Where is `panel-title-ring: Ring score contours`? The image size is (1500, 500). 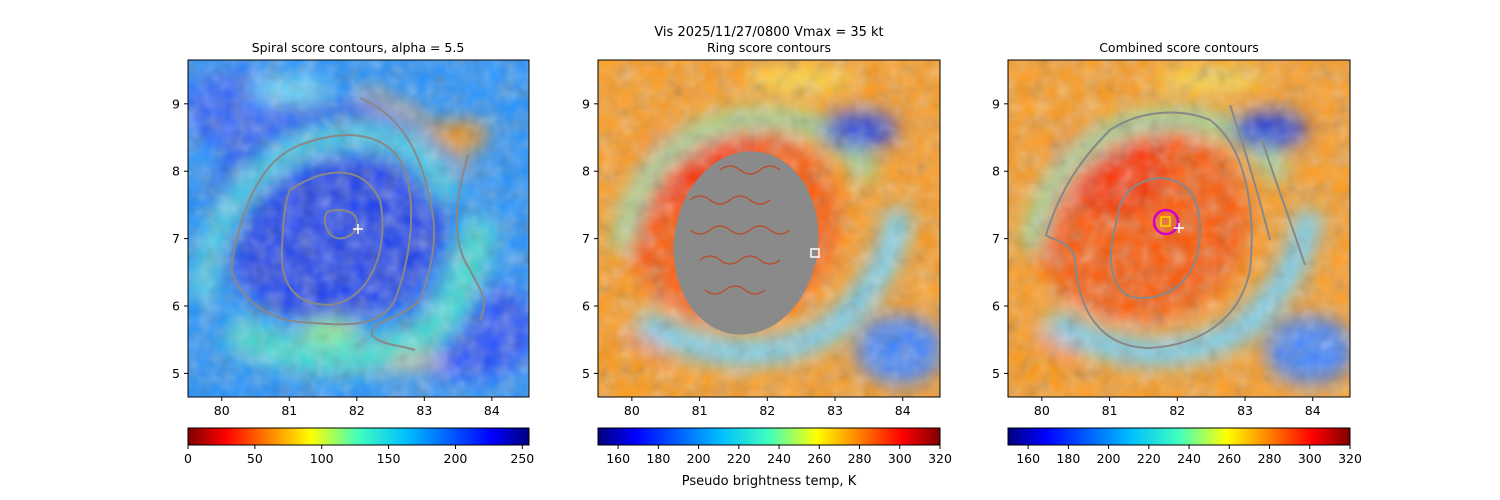
panel-title-ring: Ring score contours is located at coordinates (769, 47).